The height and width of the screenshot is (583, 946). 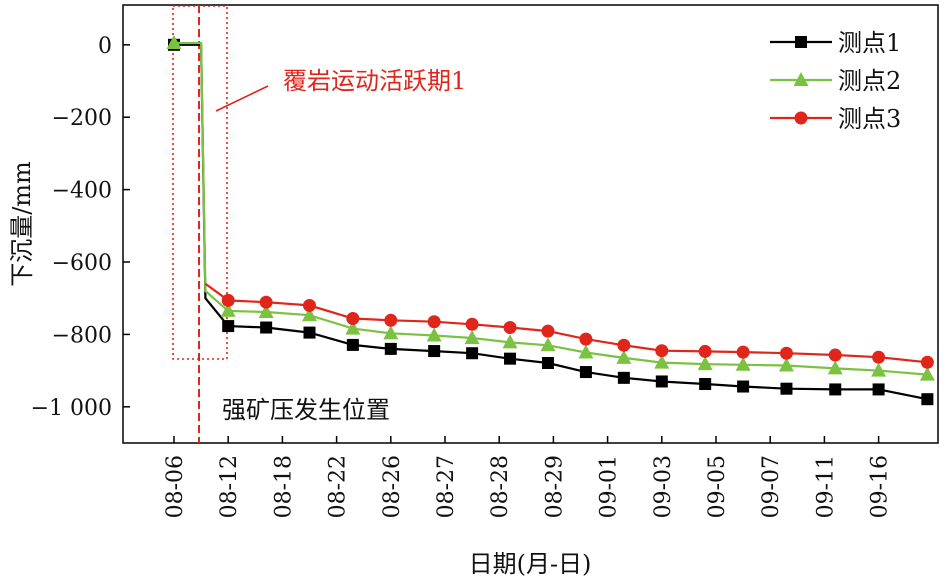 I want to click on legend-label: 测点1, so click(x=869, y=43).